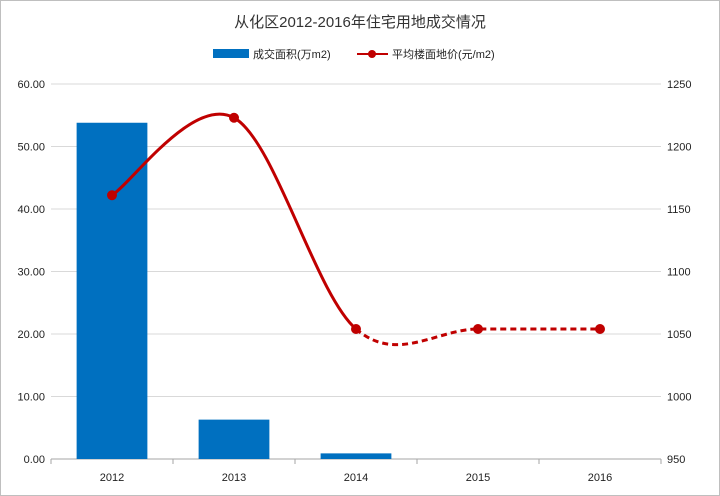  I want to click on price-point-2013, so click(234, 117).